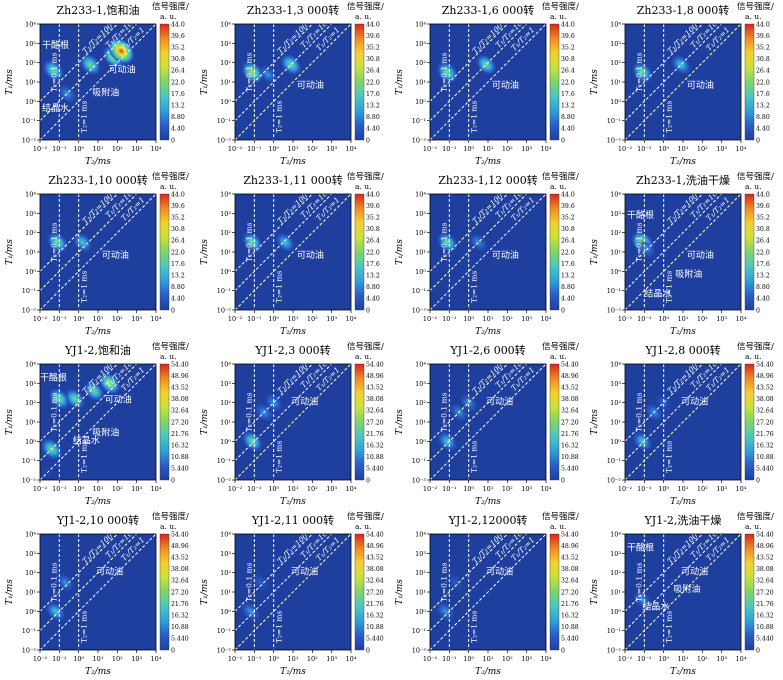 The image size is (783, 680). I want to click on x-tick-label: 10², so click(702, 319).